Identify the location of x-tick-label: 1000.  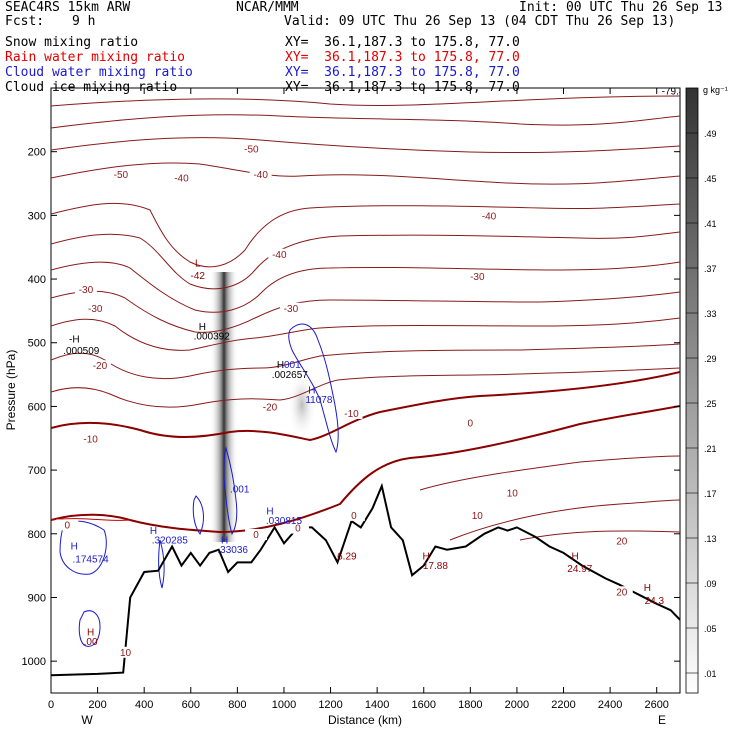
(284, 705).